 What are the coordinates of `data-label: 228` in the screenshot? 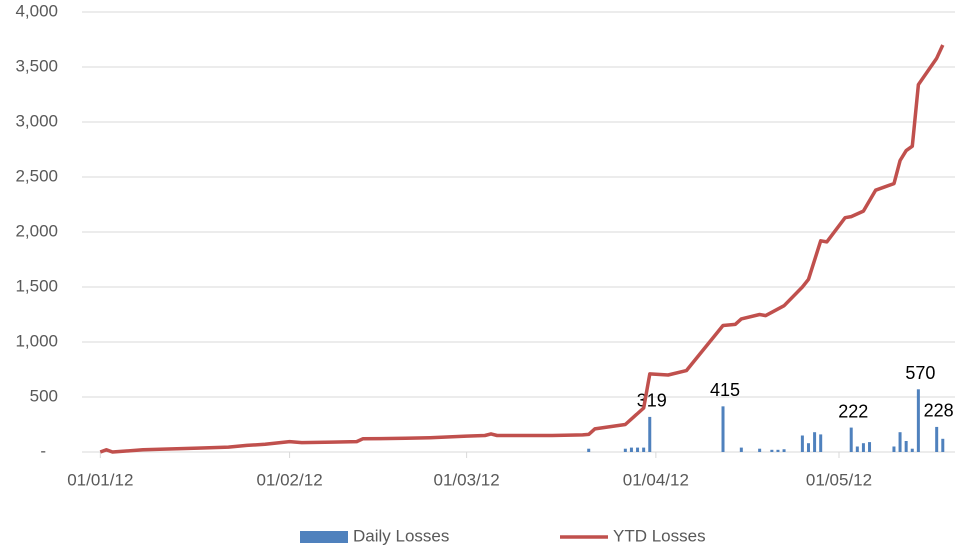 It's located at (939, 411).